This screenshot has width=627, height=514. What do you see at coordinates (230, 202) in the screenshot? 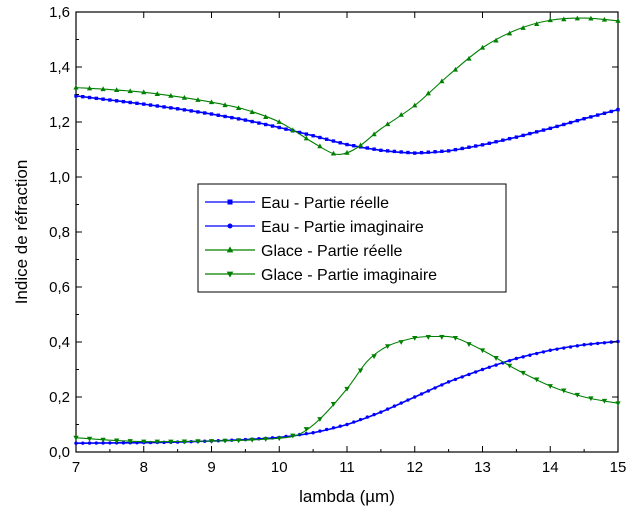
I see `legend-marker` at bounding box center [230, 202].